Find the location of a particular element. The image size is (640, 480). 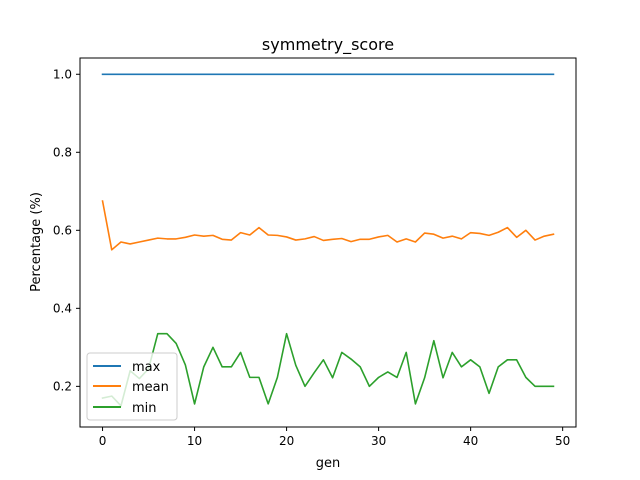

legend-label-max: max is located at coordinates (146, 367).